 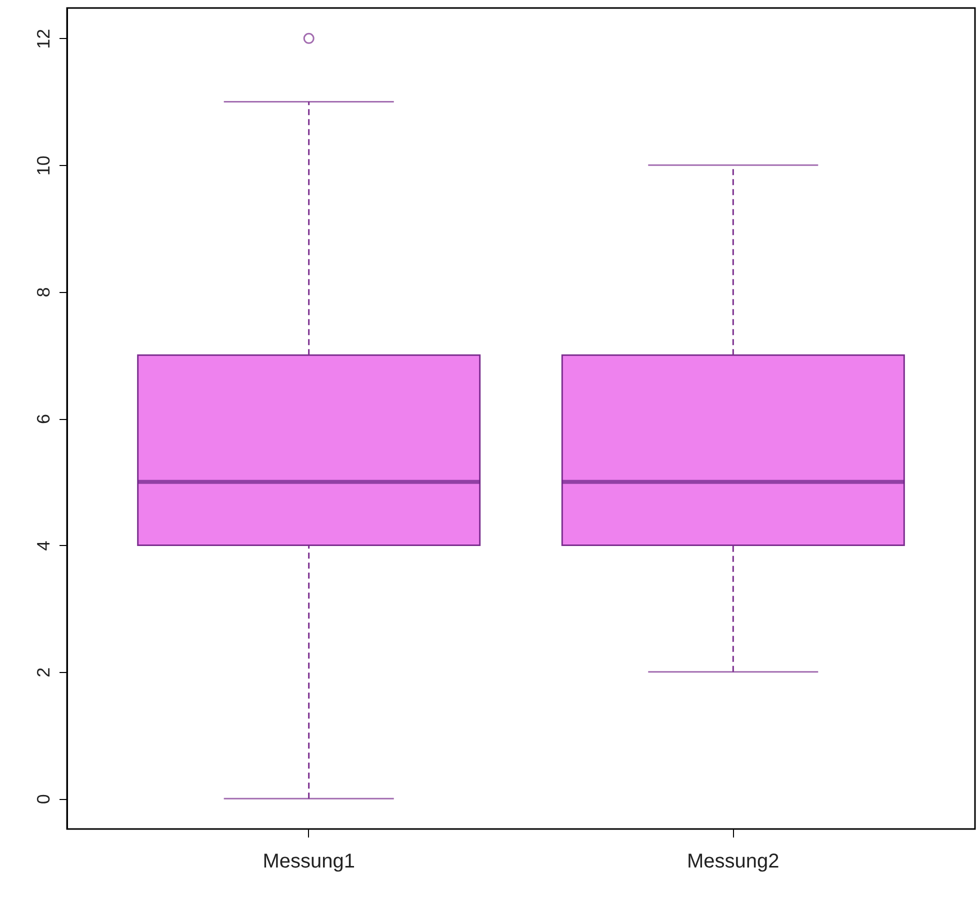 I want to click on y-tick-label: 0, so click(x=44, y=799).